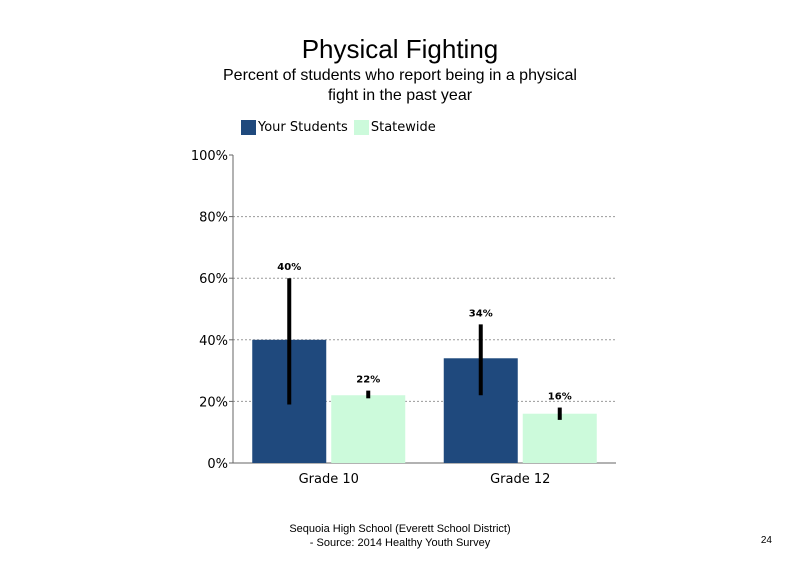  What do you see at coordinates (213, 341) in the screenshot?
I see `y-tick-label: 40%` at bounding box center [213, 341].